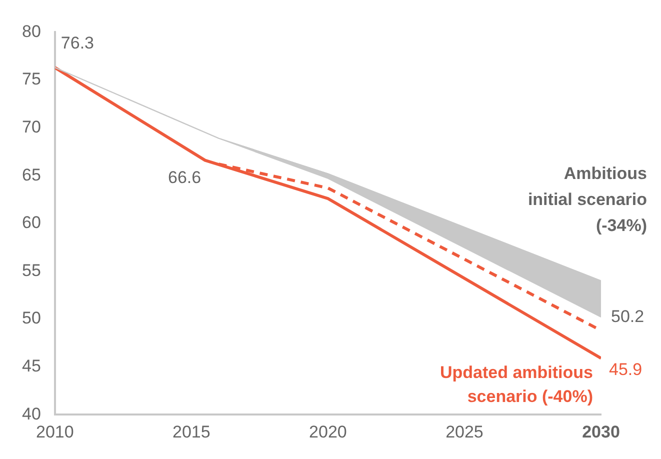 The width and height of the screenshot is (661, 459). What do you see at coordinates (31, 79) in the screenshot?
I see `y-tick-label: 75` at bounding box center [31, 79].